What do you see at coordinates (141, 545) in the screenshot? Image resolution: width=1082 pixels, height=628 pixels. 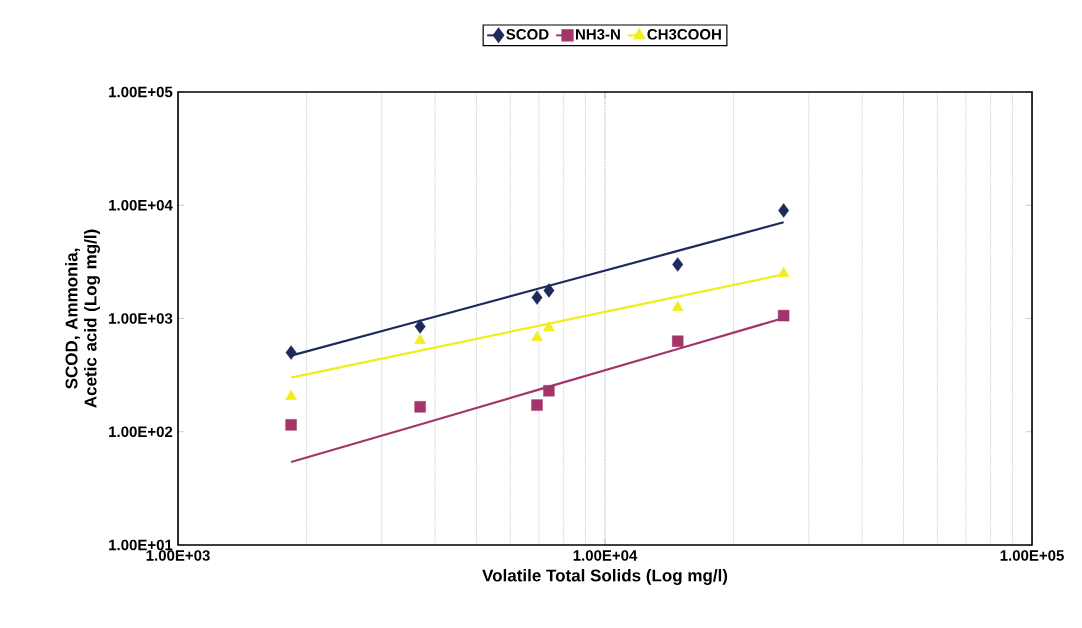 I see `y-tick-label: 1.00E+01` at bounding box center [141, 545].